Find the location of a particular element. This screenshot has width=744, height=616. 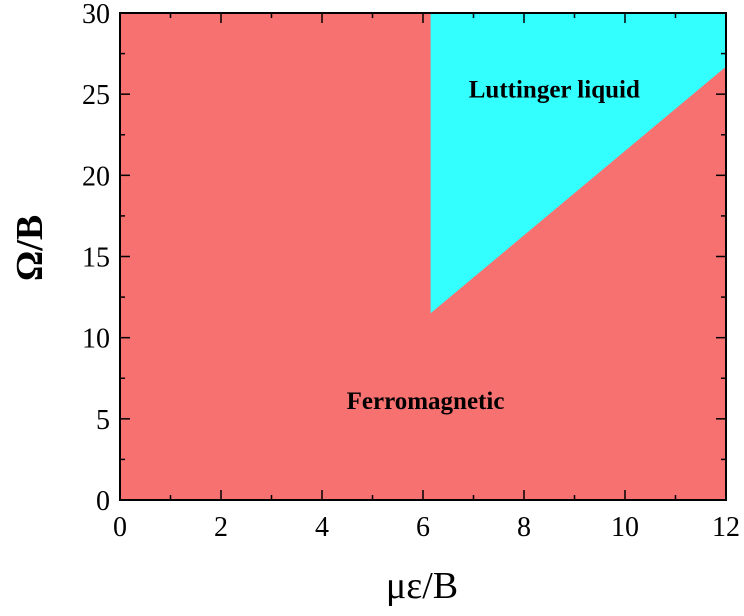

x-tick-label: 10 is located at coordinates (625, 527).